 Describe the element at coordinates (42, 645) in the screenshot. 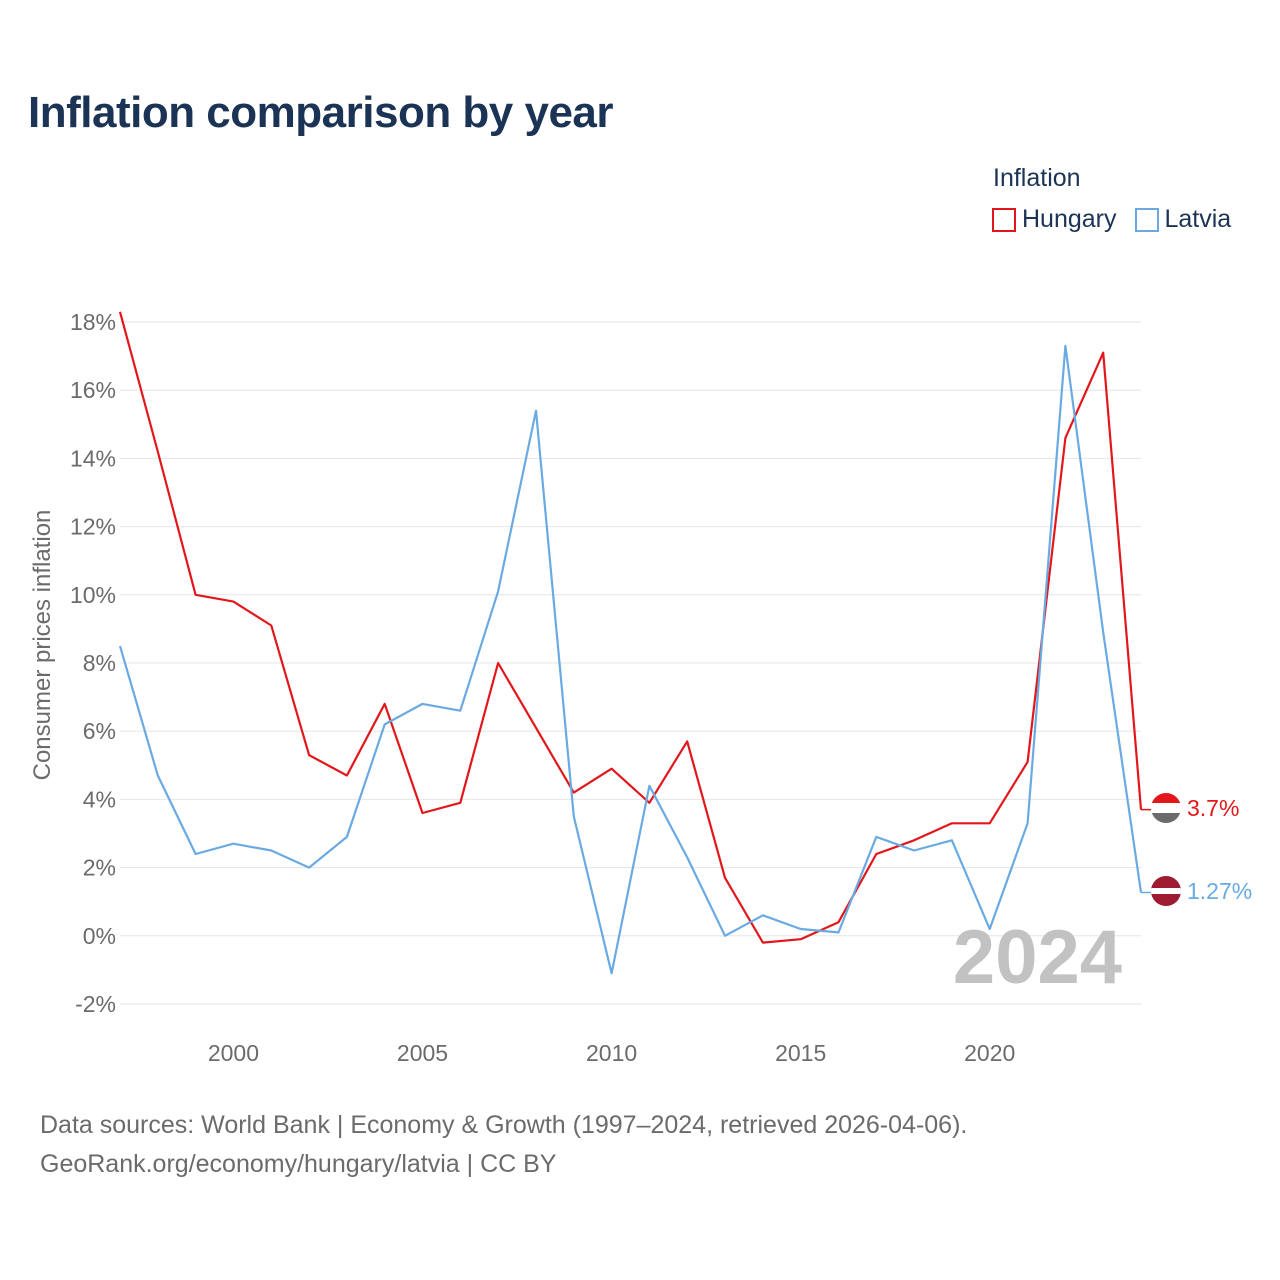

I see `y-axis-label: Consumer prices inflation` at that location.